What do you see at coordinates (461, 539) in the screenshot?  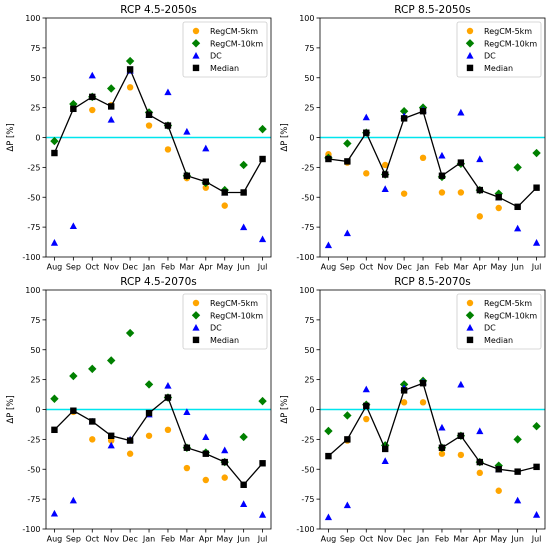 I see `x-tick-label: Mar` at bounding box center [461, 539].